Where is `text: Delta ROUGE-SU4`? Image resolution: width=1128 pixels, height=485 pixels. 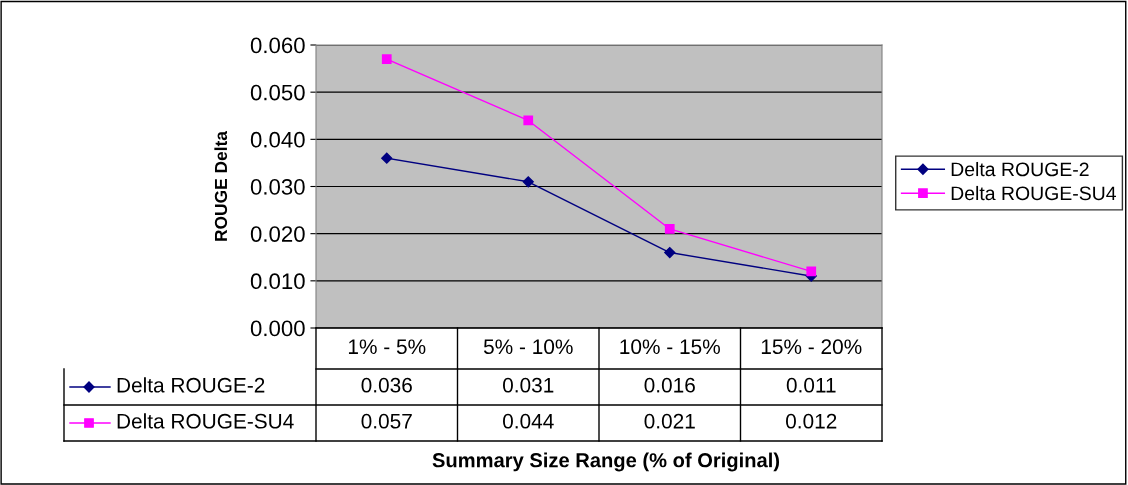 text: Delta ROUGE-SU4 is located at coordinates (205, 421).